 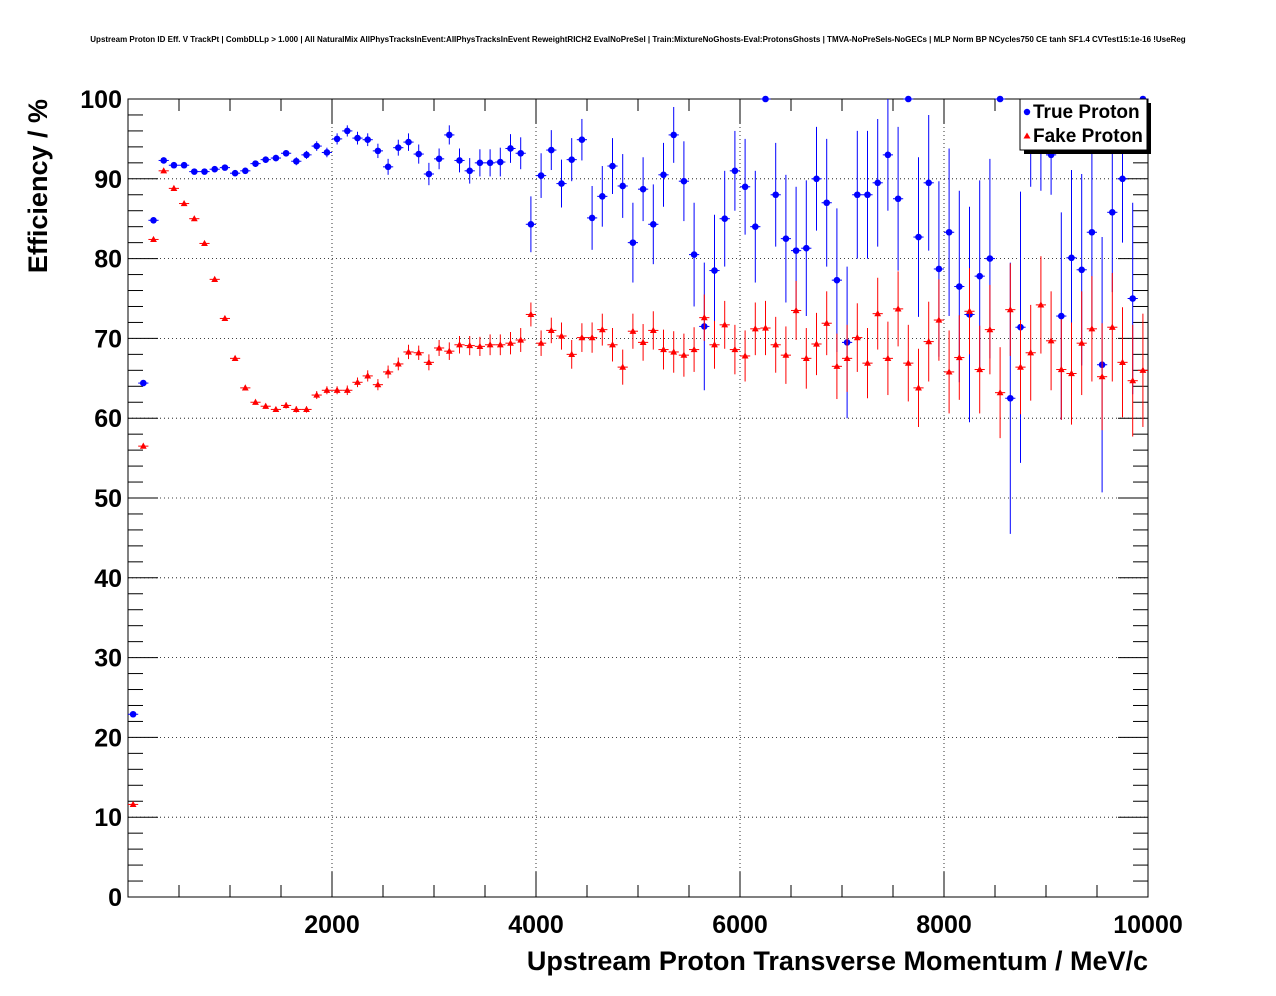 What do you see at coordinates (108, 419) in the screenshot?
I see `y-tick-label: 60` at bounding box center [108, 419].